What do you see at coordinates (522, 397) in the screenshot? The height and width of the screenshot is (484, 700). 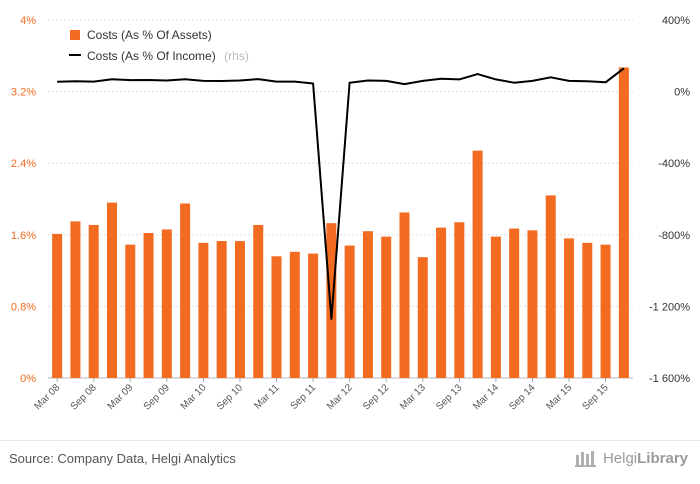 I see `x-tick-label: Sep 14` at bounding box center [522, 397].